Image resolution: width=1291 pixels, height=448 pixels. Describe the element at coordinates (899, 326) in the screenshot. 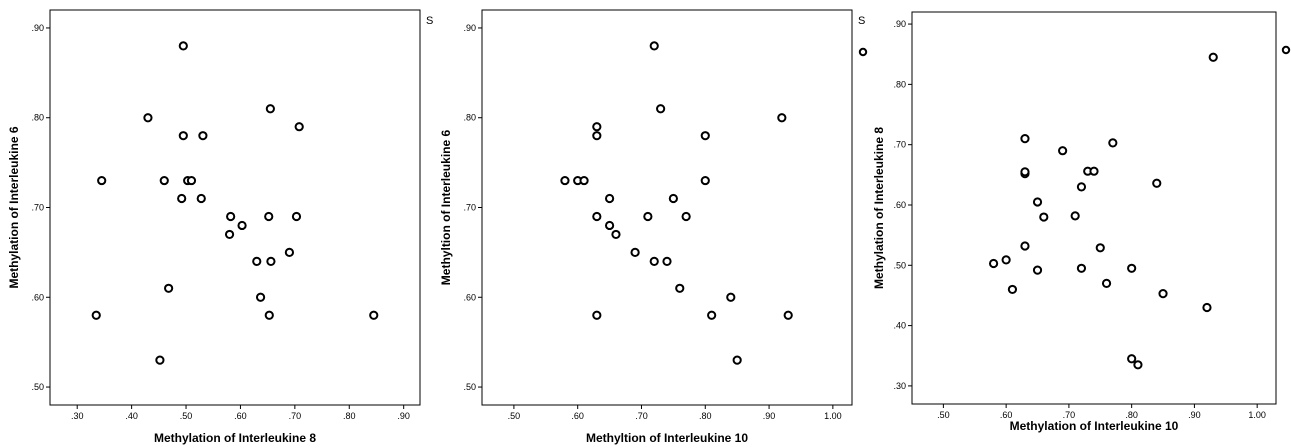

I see `y-tick-label: .40` at that location.